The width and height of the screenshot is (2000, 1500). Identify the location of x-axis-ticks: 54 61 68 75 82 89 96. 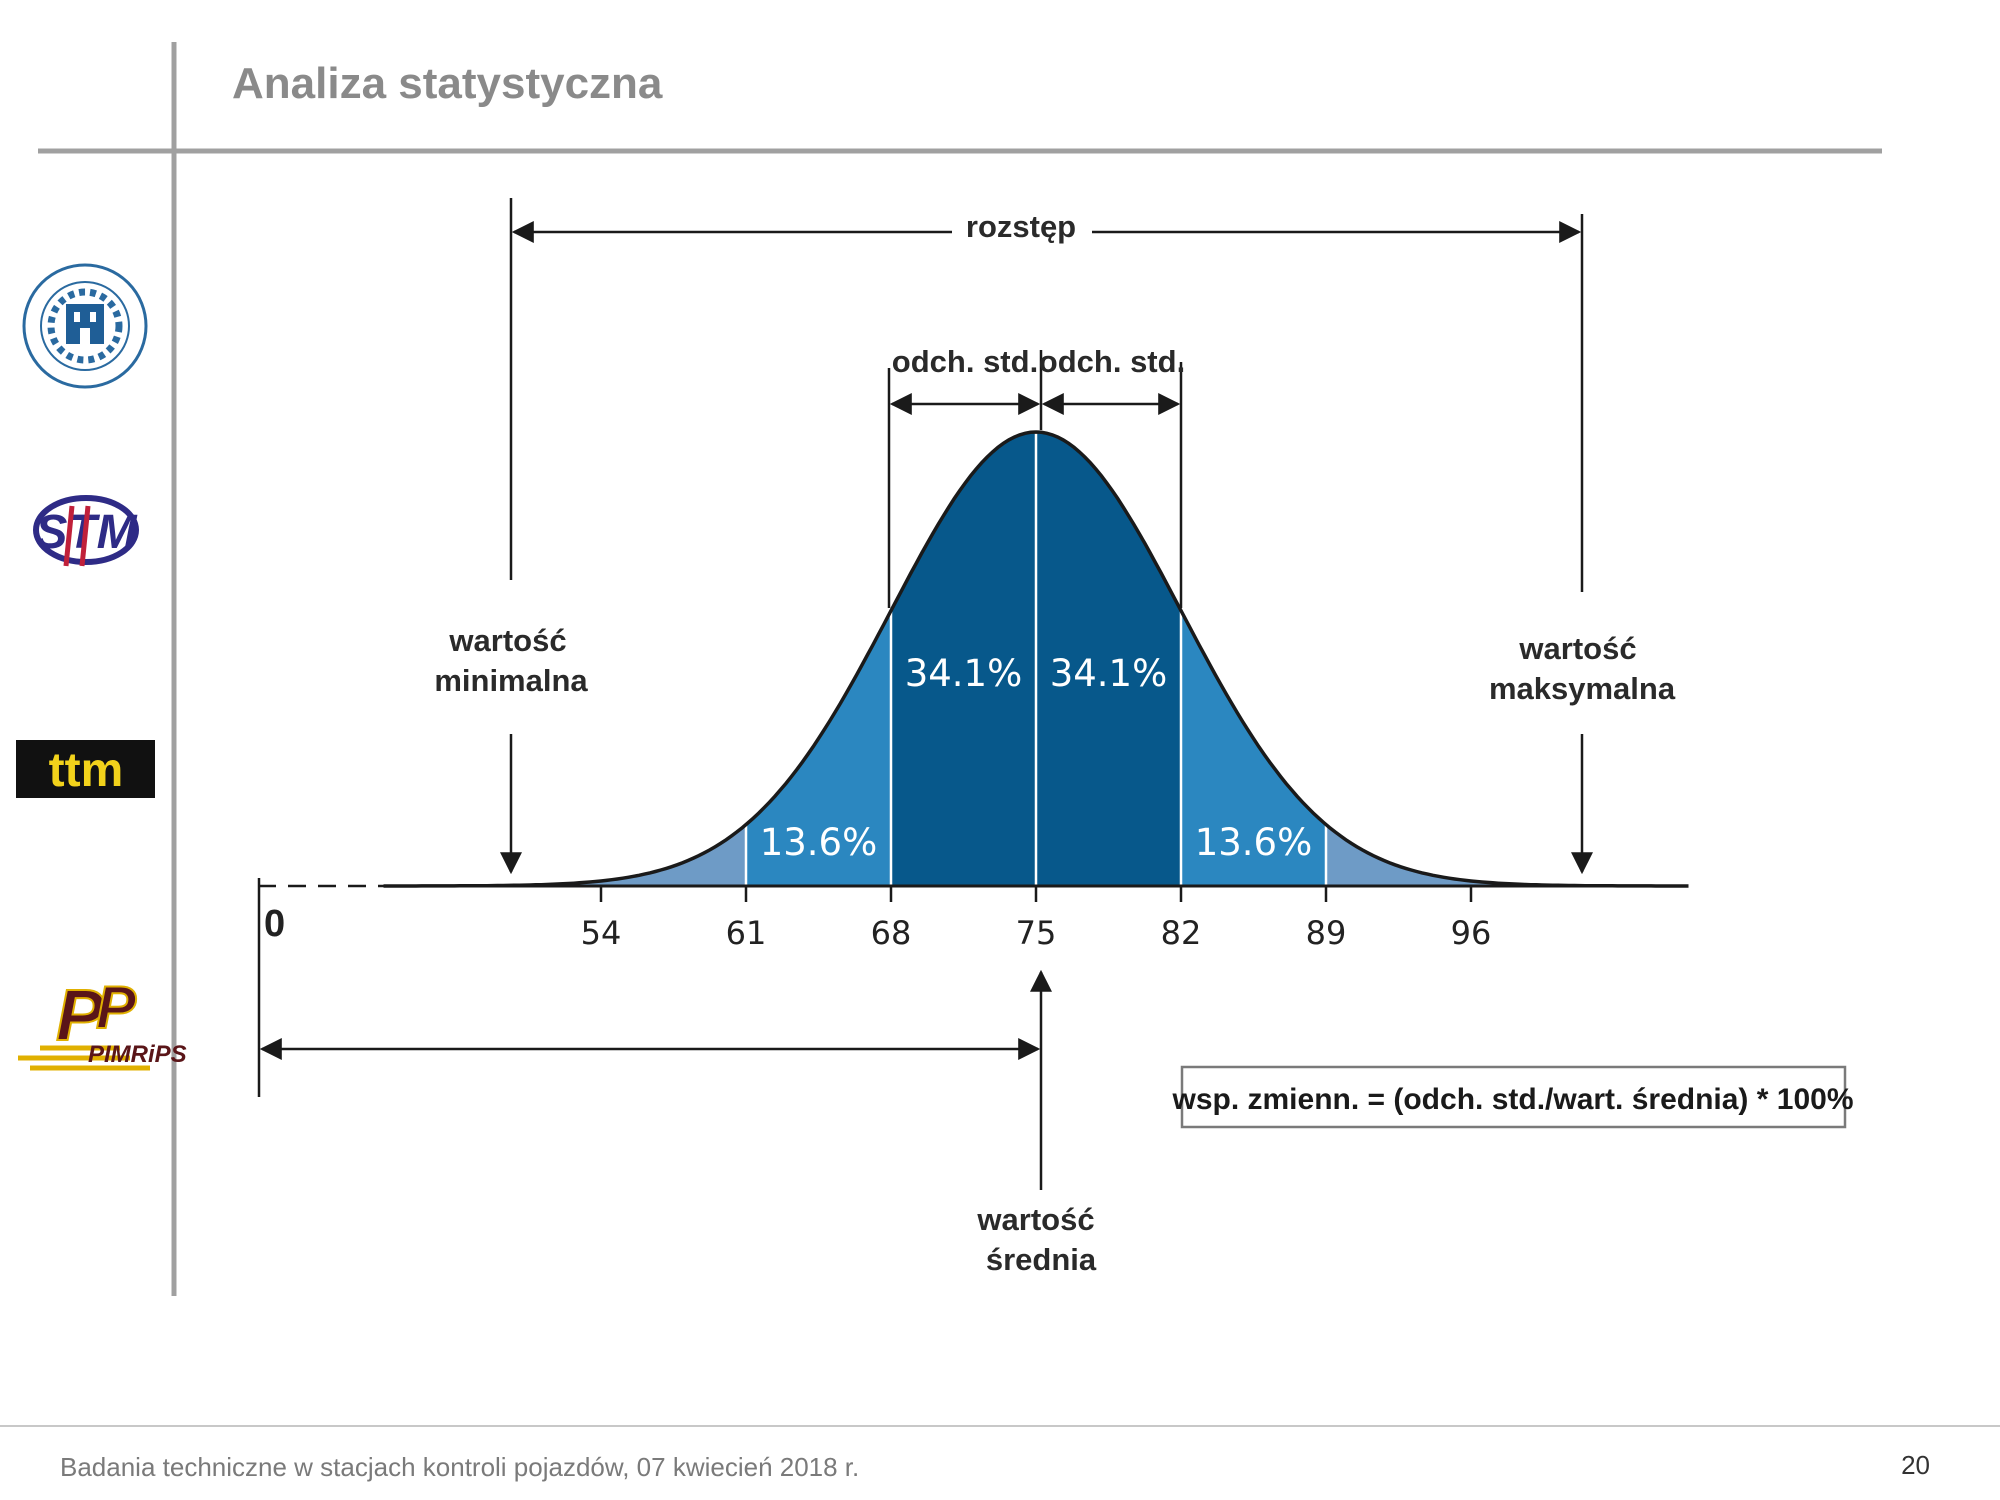
(1036, 919).